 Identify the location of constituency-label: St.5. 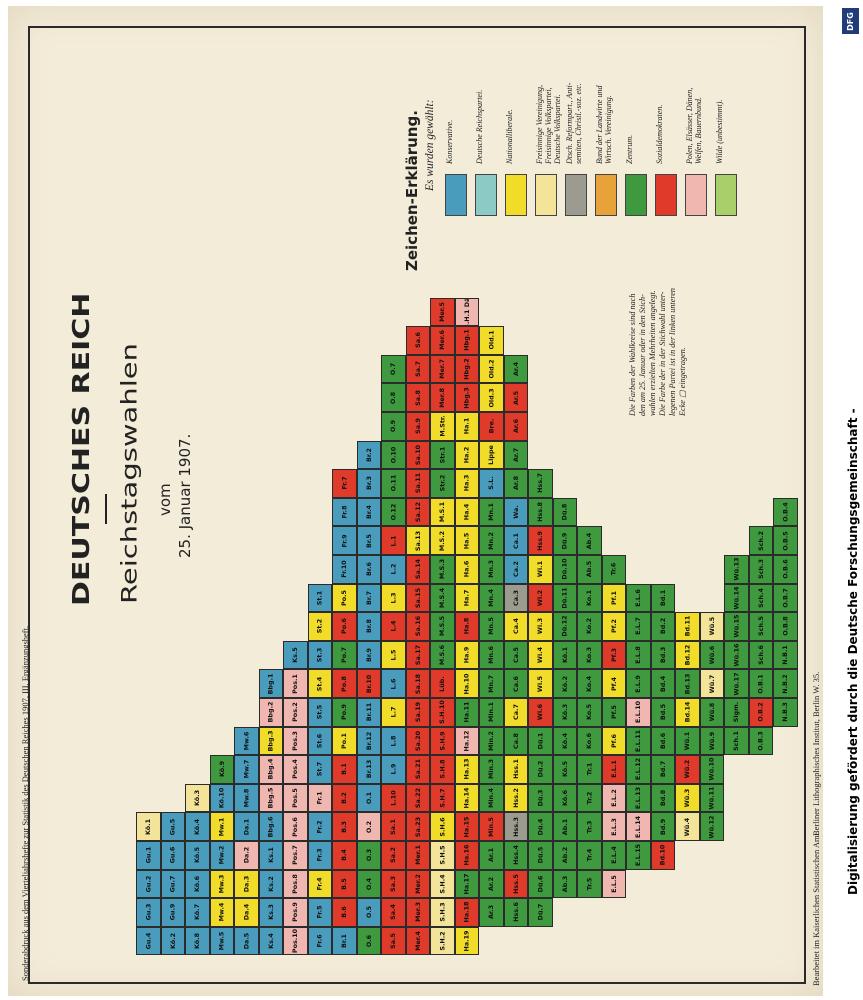
(319, 712).